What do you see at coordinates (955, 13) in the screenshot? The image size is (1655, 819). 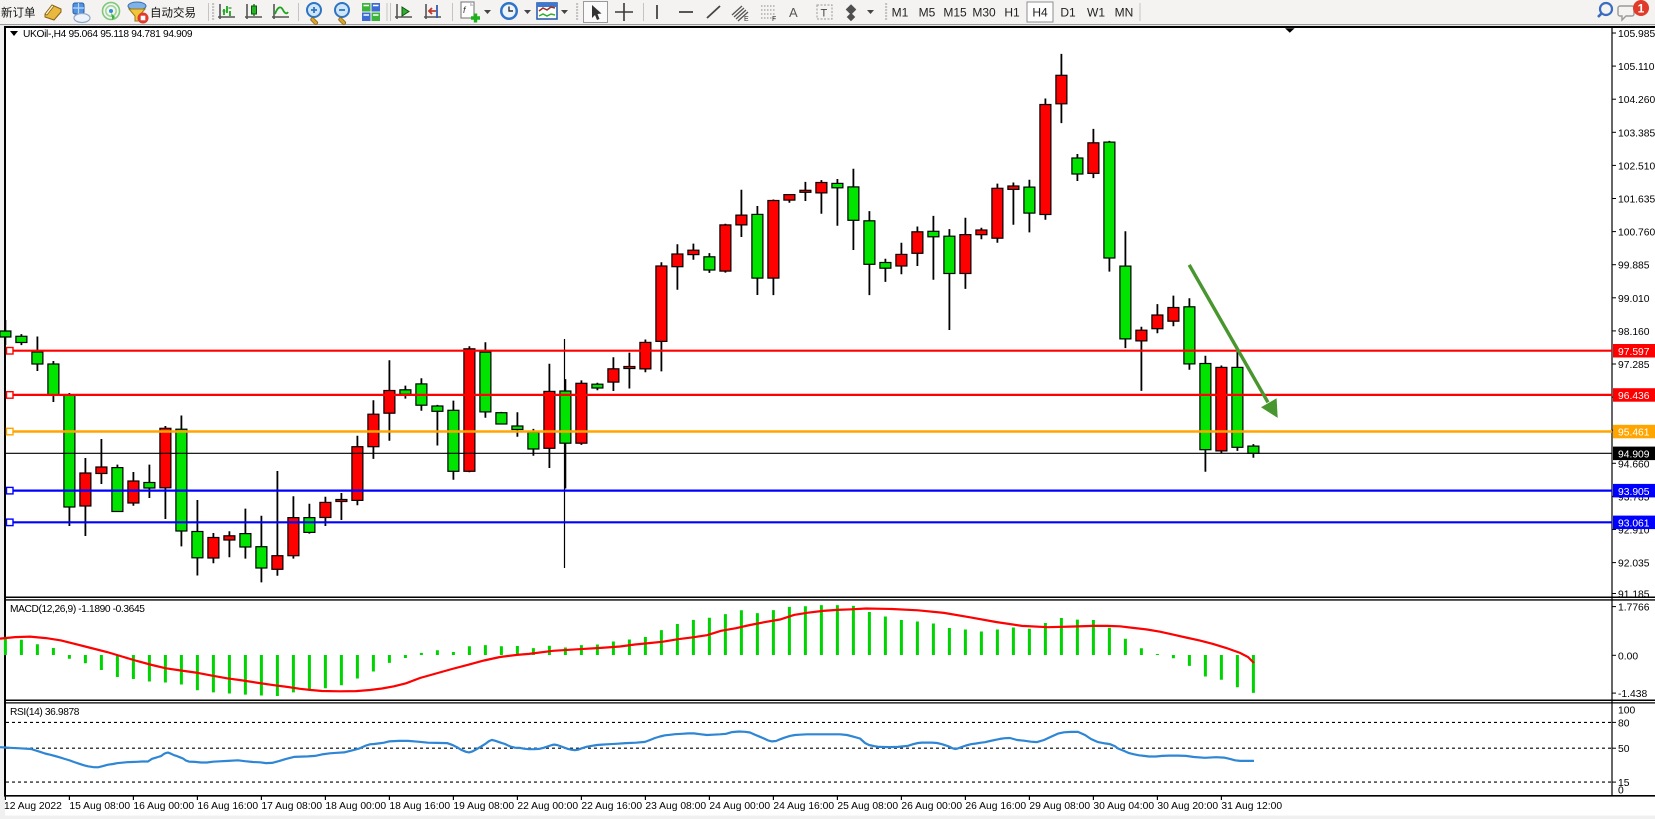 I see `svg-text: M15` at bounding box center [955, 13].